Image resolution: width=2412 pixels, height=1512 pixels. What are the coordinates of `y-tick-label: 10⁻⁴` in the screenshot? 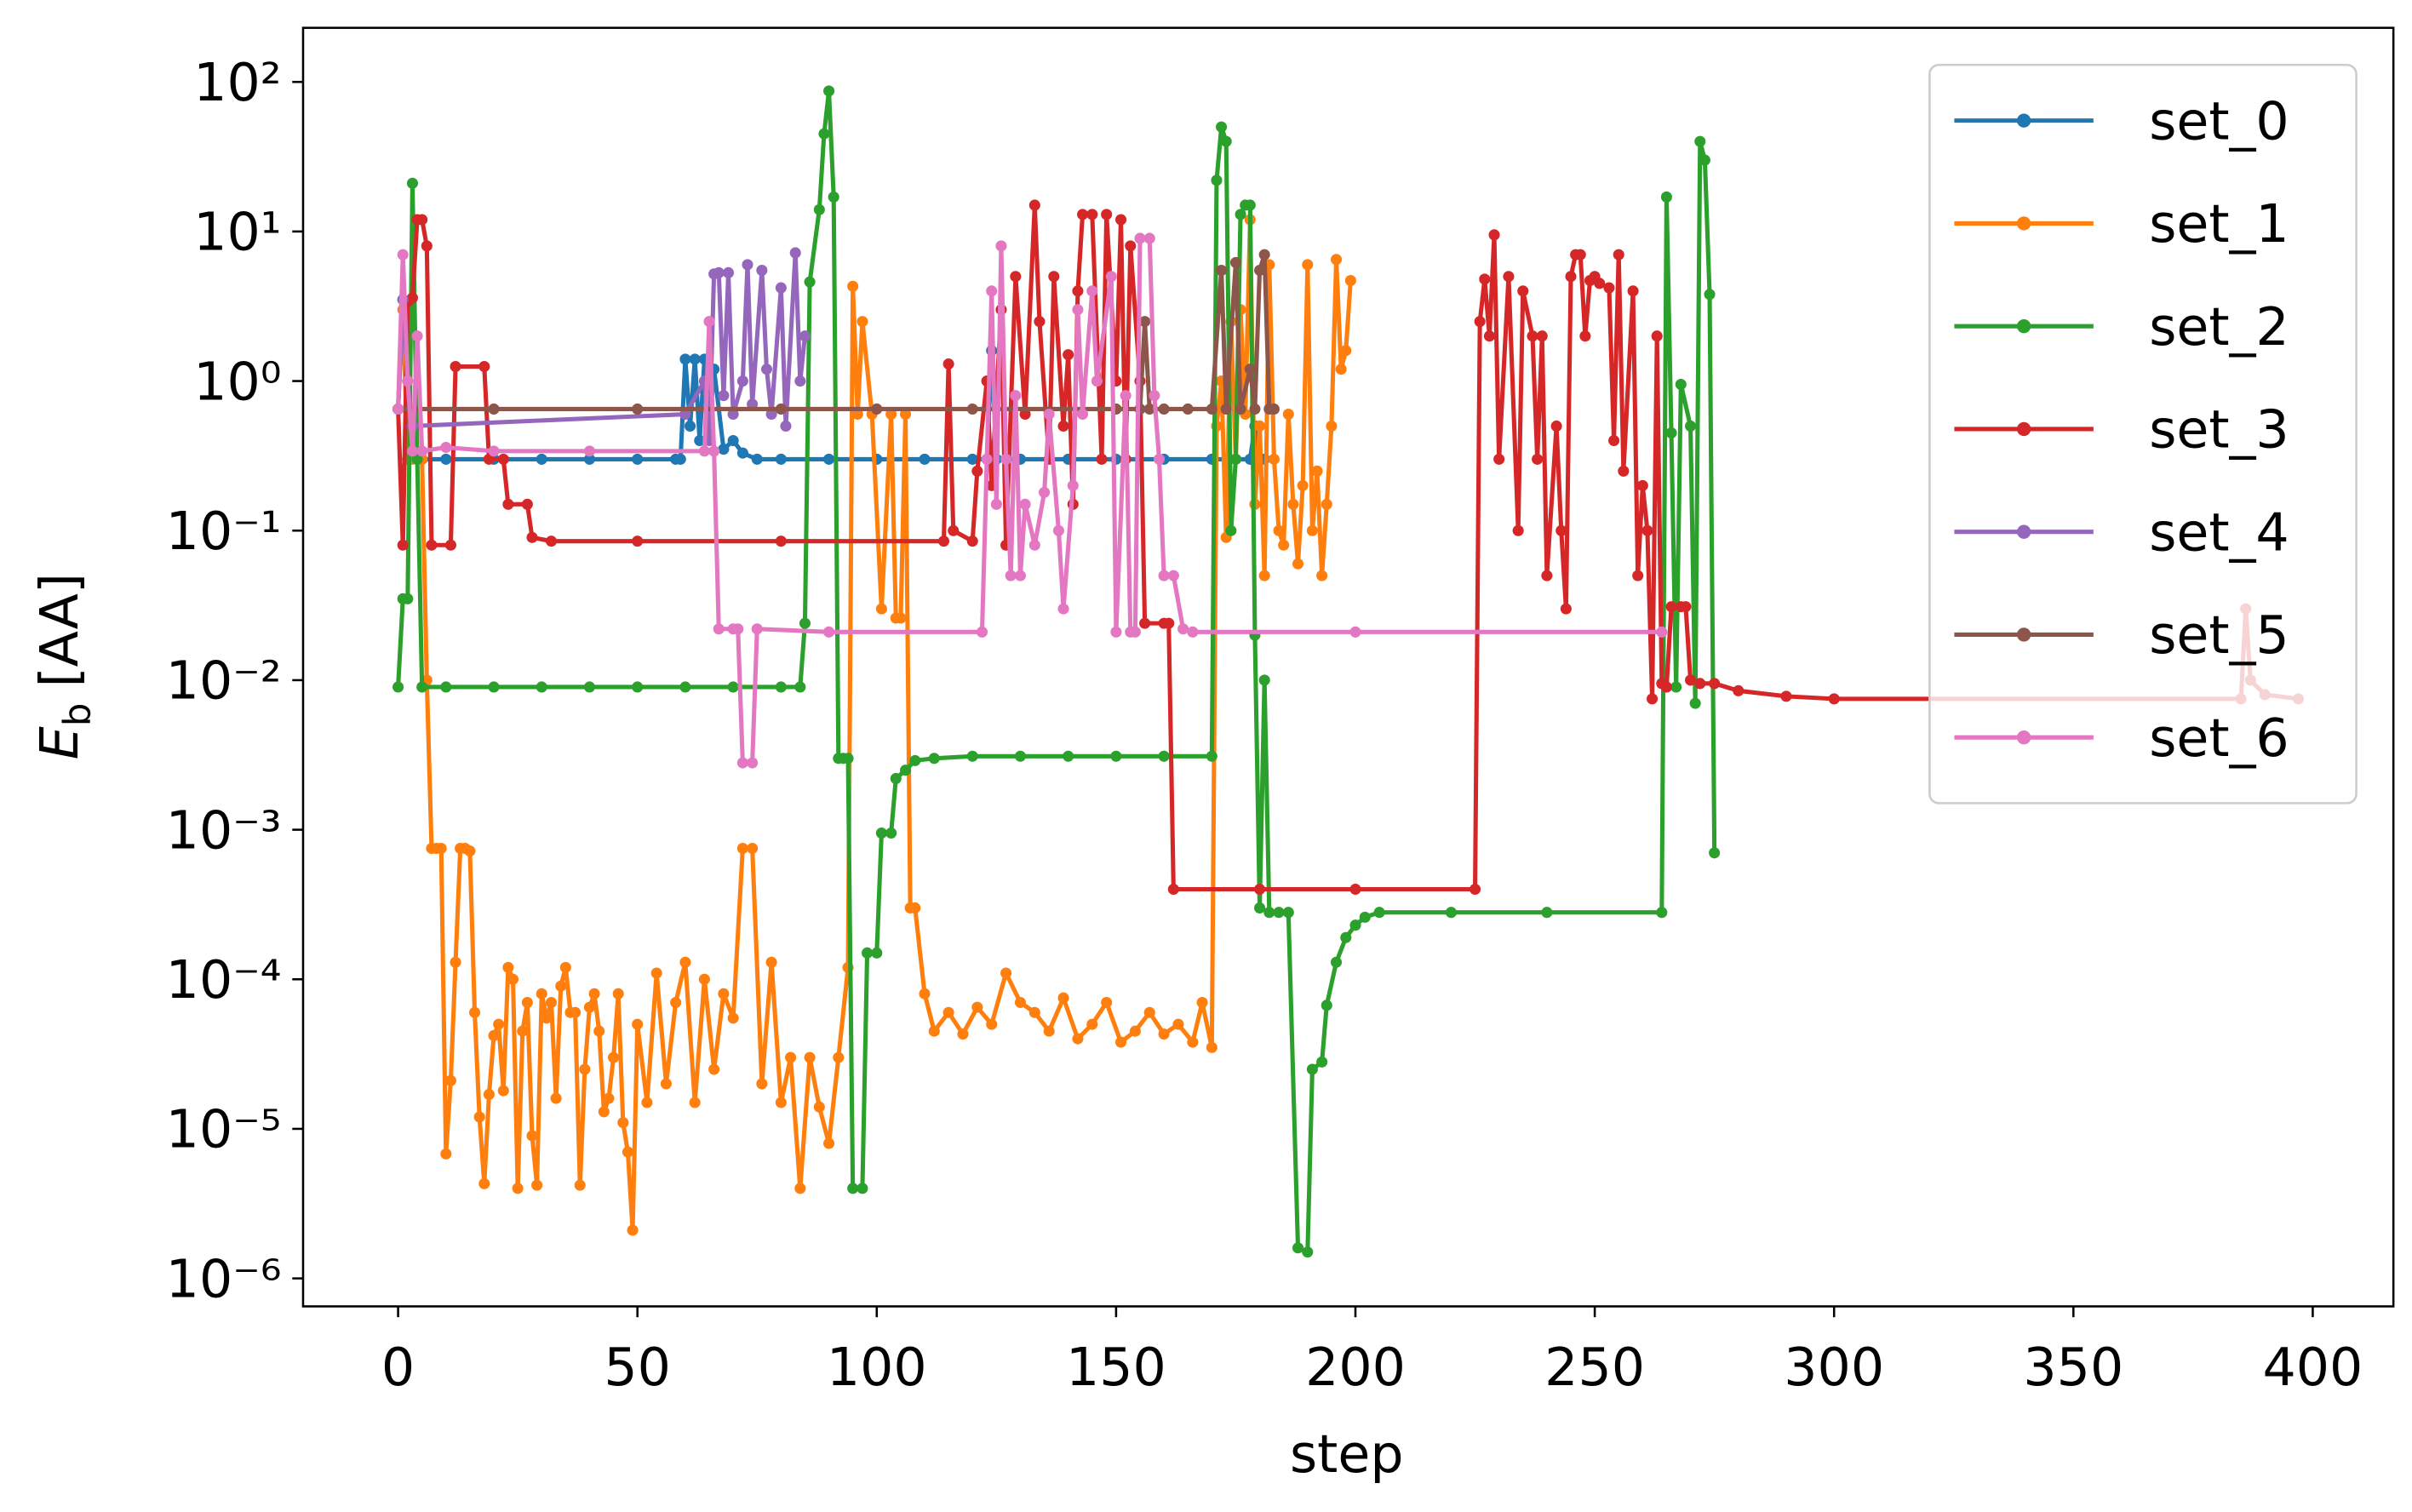 It's located at (224, 980).